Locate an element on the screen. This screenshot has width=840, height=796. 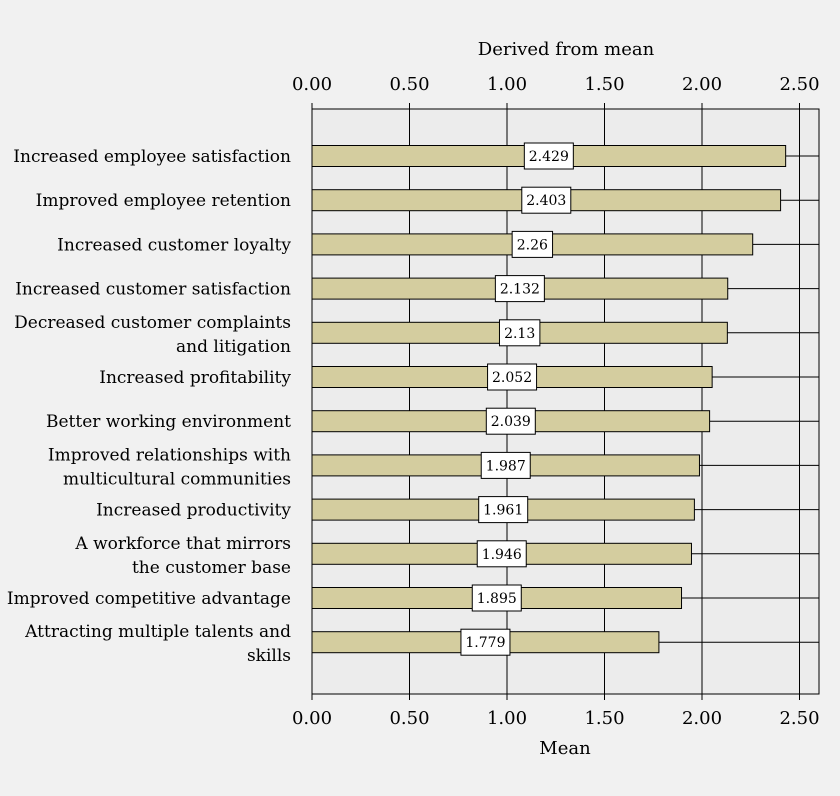
category-label: Increased customer satisfaction is located at coordinates (153, 290).